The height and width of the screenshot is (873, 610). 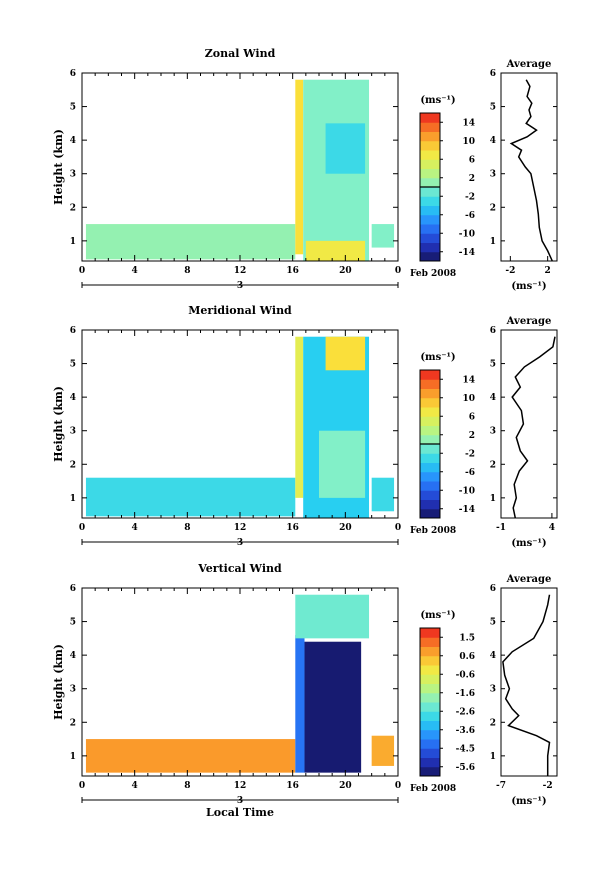 What do you see at coordinates (468, 380) in the screenshot?
I see `colorbar-tick-label: 14` at bounding box center [468, 380].